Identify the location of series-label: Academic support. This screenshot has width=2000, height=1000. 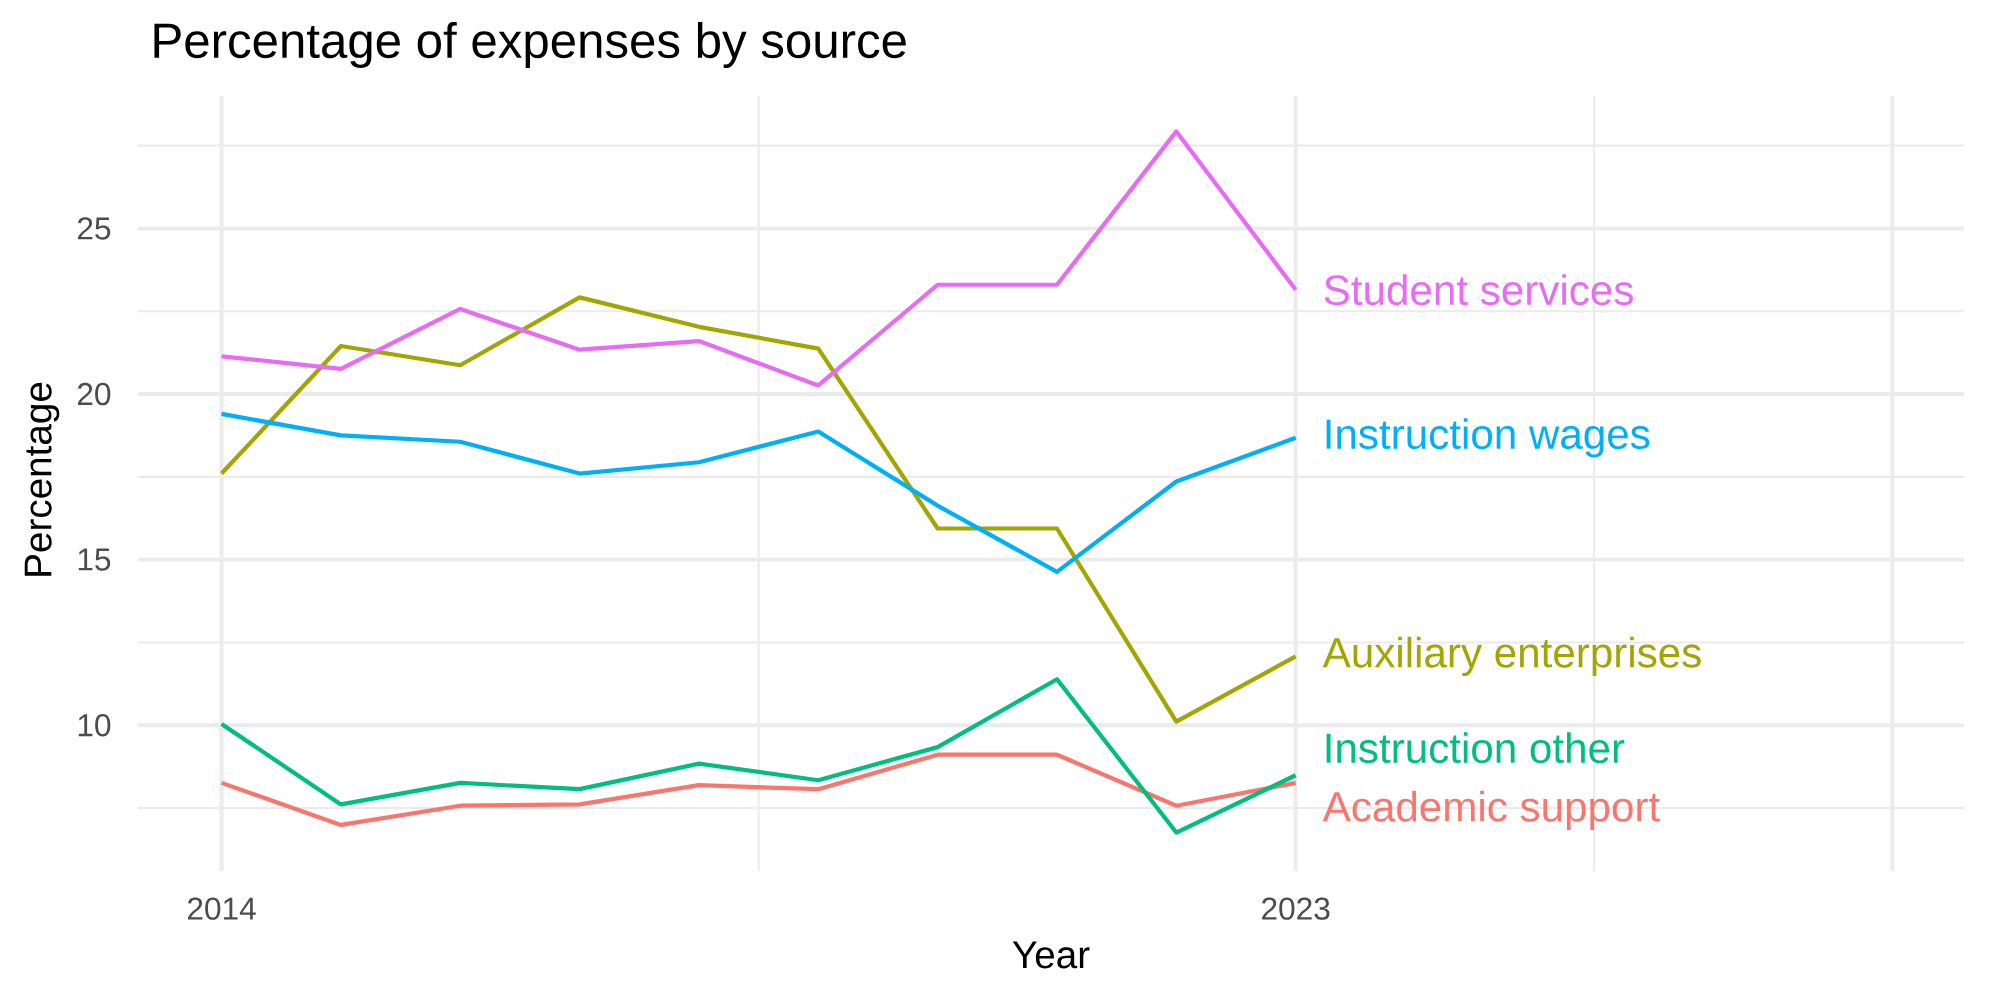
(1491, 810).